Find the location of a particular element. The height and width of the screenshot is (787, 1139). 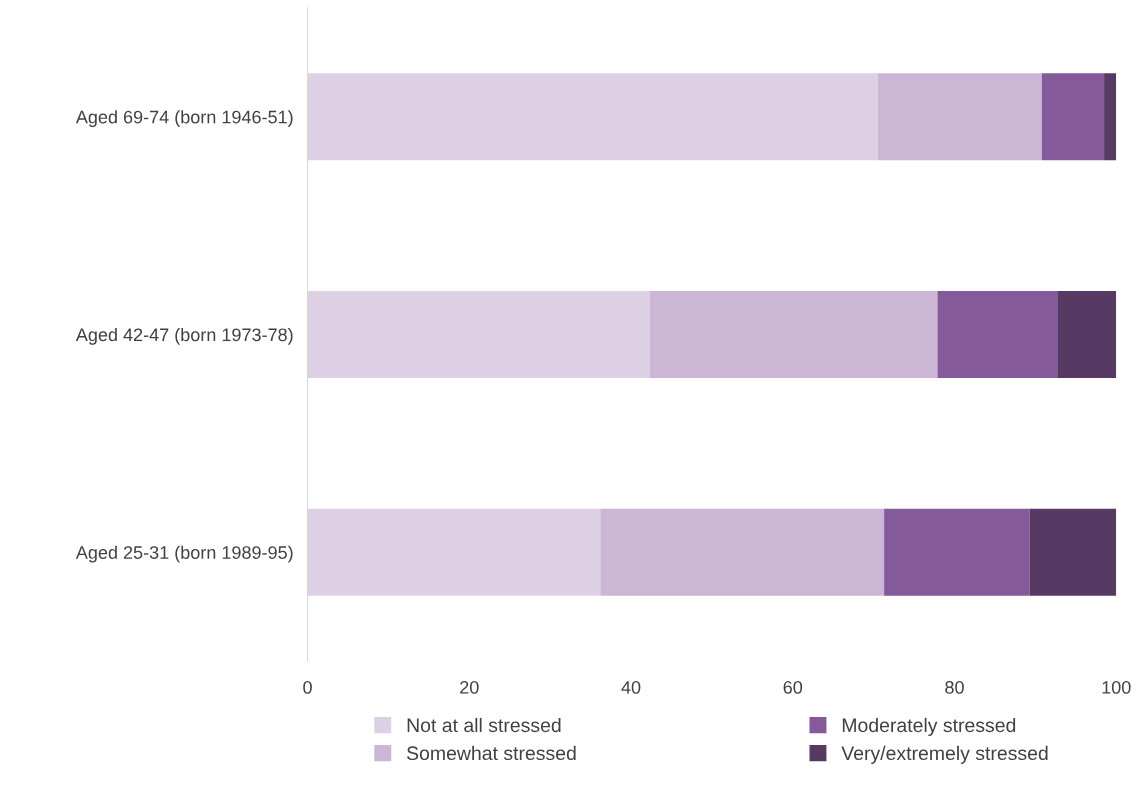

x-tick-label: 0 is located at coordinates (307, 687).